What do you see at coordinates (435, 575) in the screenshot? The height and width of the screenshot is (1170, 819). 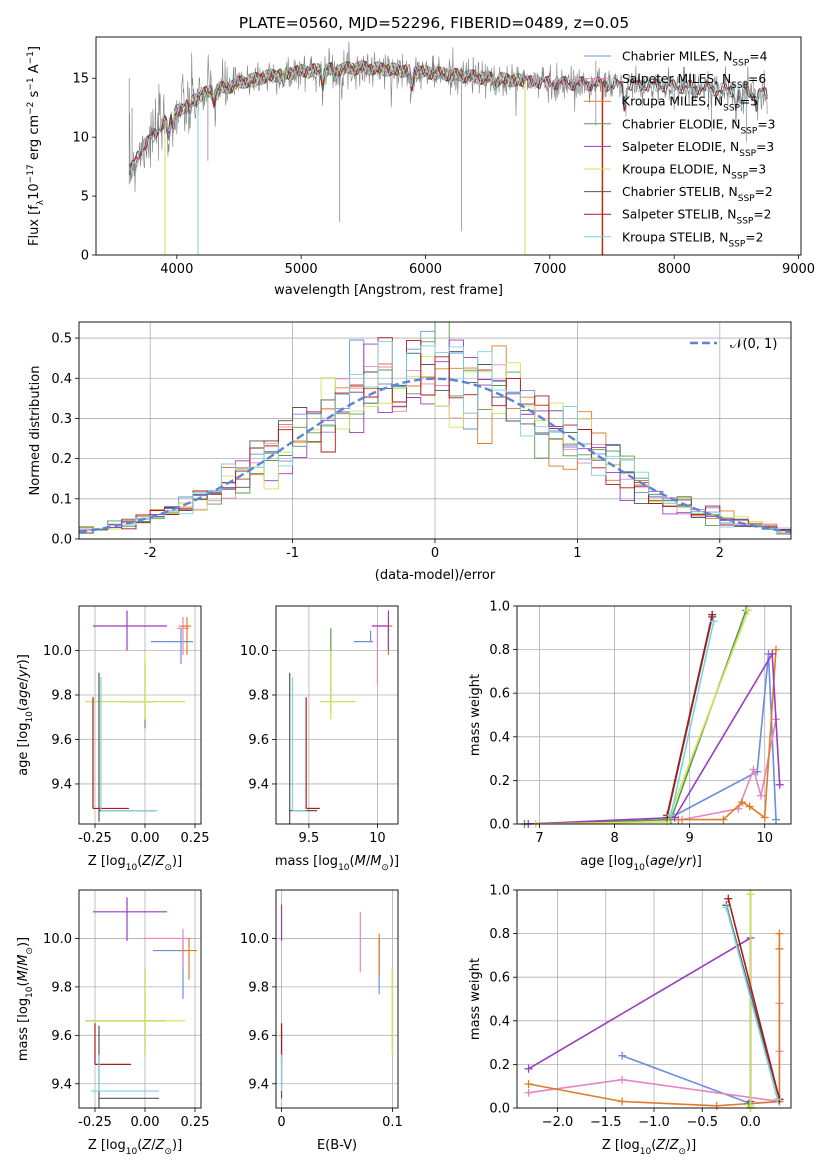 I see `x-axis-label: (data-model)/error` at bounding box center [435, 575].